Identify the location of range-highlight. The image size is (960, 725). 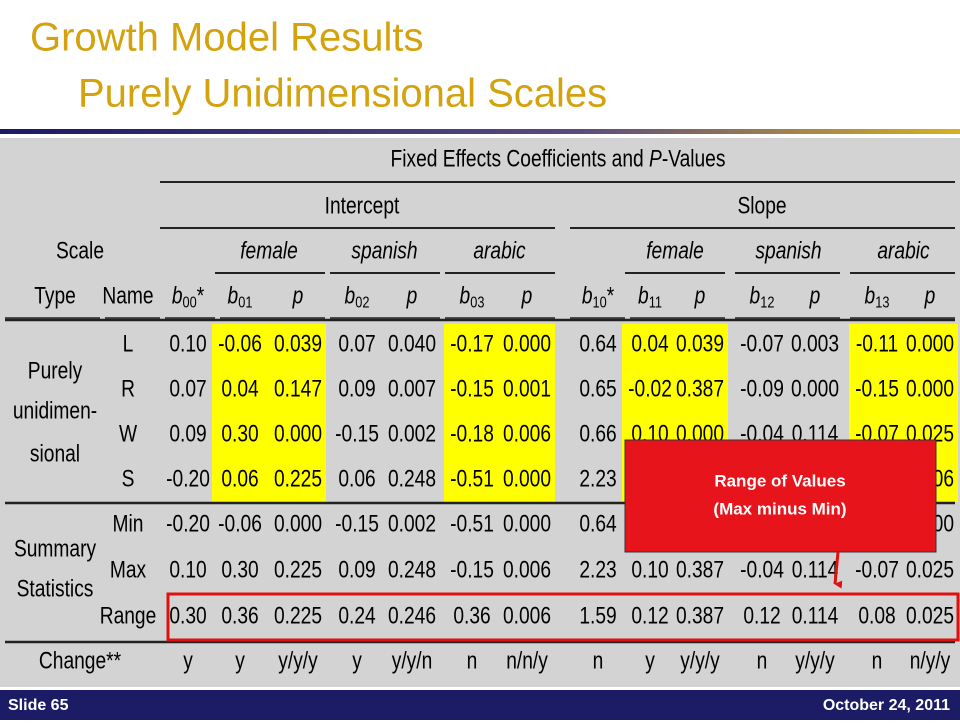
(563, 617).